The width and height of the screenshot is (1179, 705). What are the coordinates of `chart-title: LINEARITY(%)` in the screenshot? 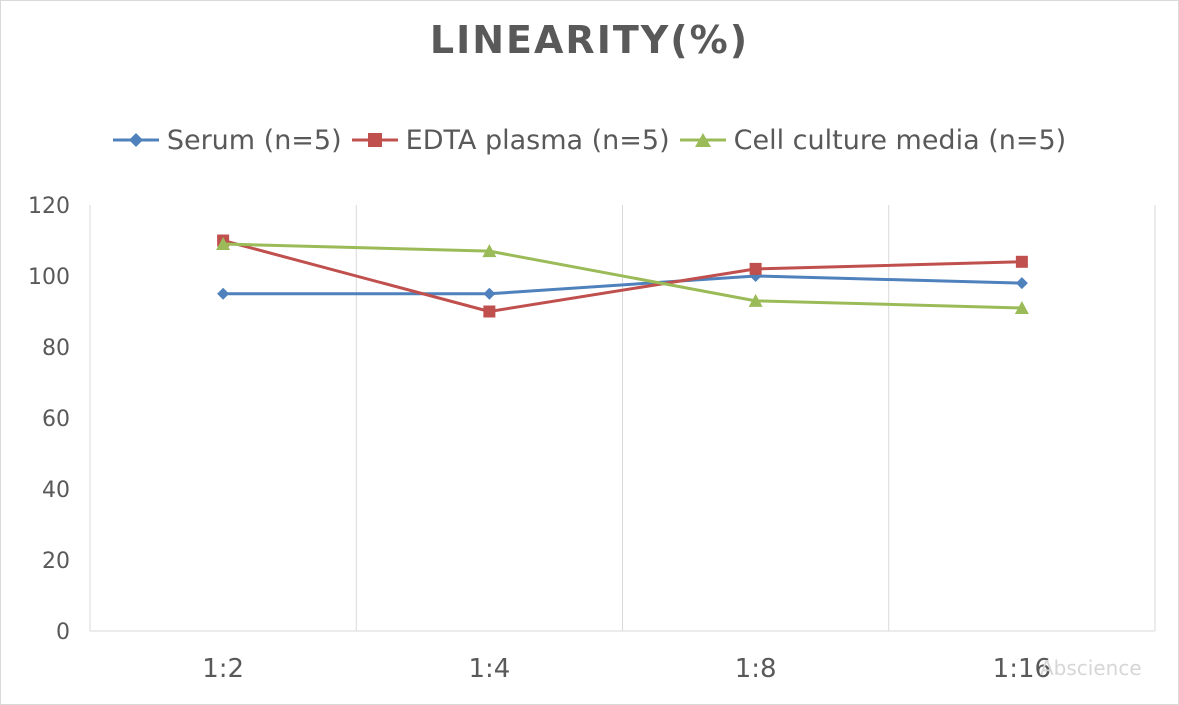 It's located at (589, 40).